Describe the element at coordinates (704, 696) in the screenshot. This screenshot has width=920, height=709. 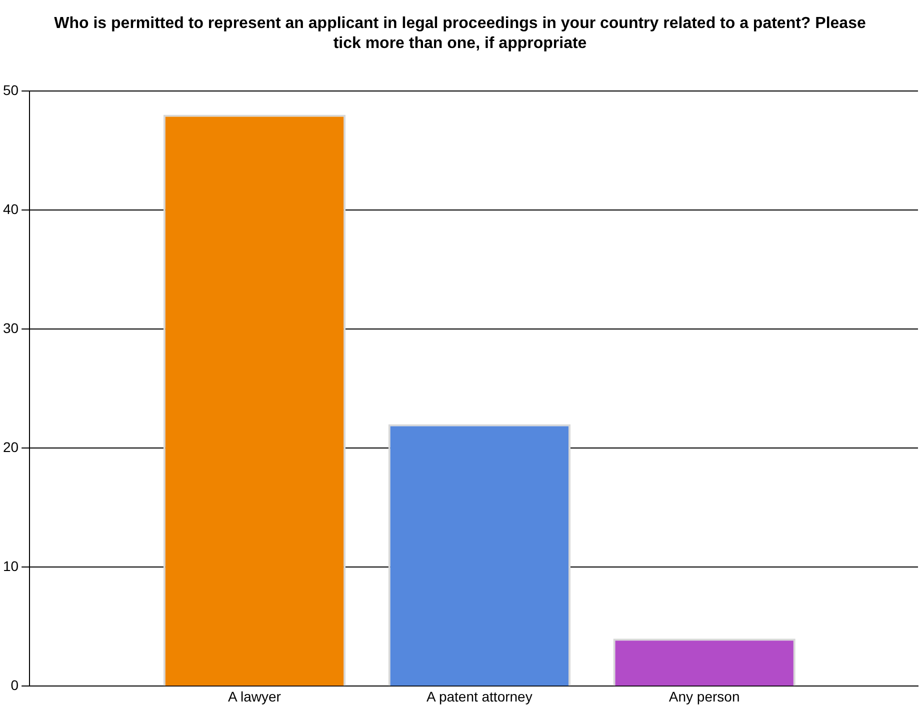
I see `x-tick-label: Any person` at that location.